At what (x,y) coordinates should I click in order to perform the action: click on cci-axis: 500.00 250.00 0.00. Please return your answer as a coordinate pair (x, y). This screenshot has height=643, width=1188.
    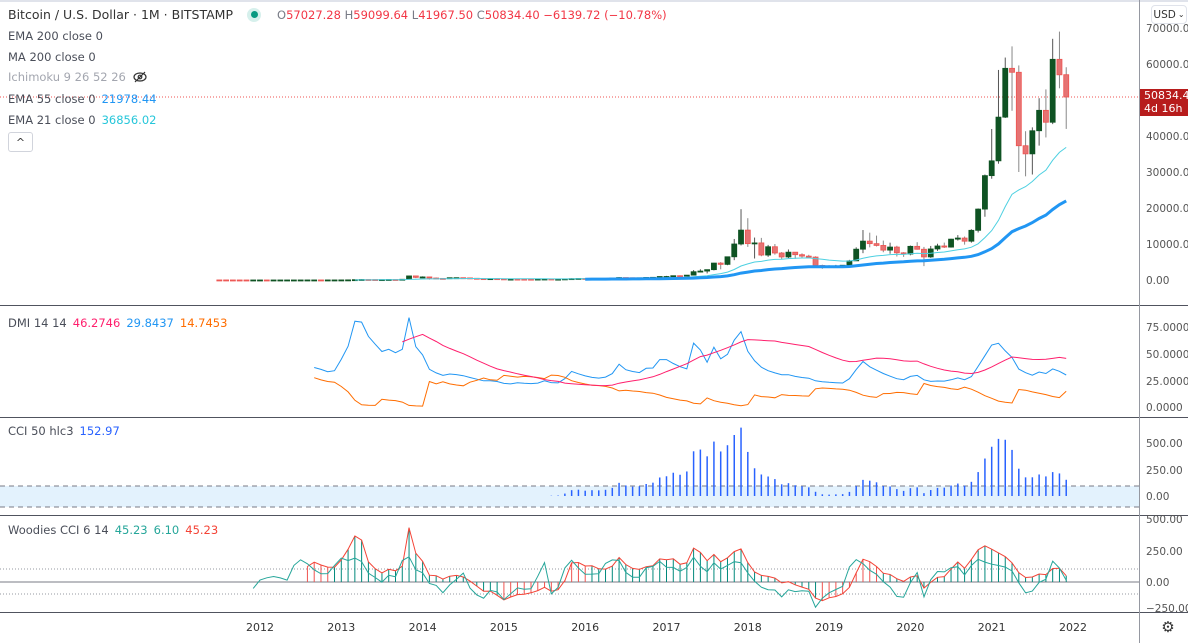
    Looking at the image, I should click on (1164, 470).